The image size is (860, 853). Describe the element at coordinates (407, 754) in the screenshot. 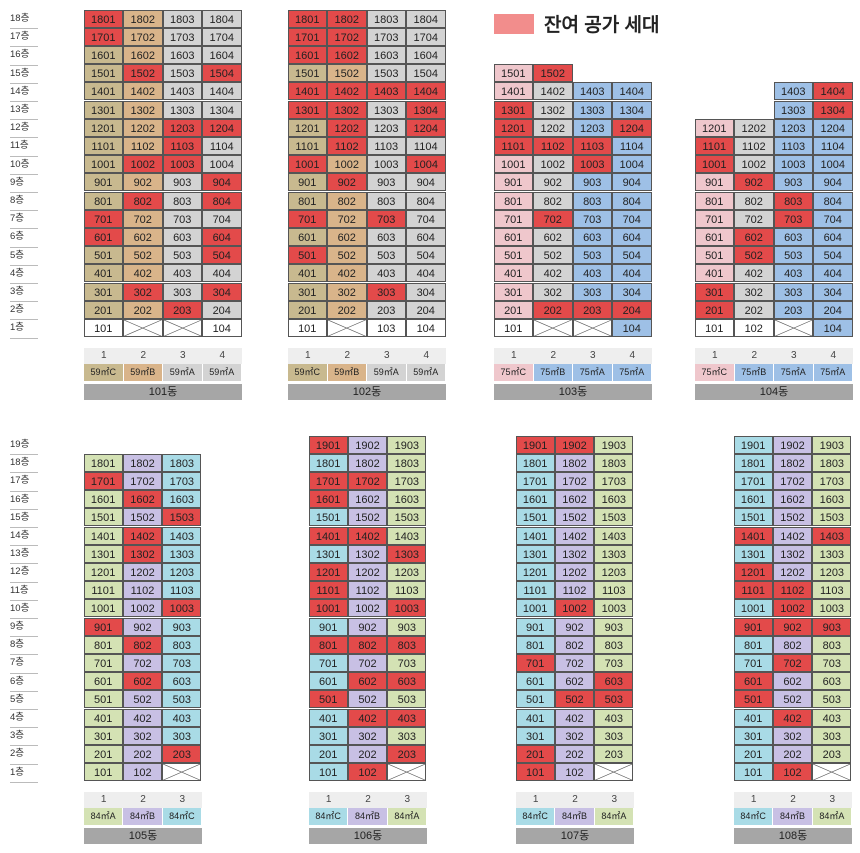

I see `unit-cell: 203` at that location.